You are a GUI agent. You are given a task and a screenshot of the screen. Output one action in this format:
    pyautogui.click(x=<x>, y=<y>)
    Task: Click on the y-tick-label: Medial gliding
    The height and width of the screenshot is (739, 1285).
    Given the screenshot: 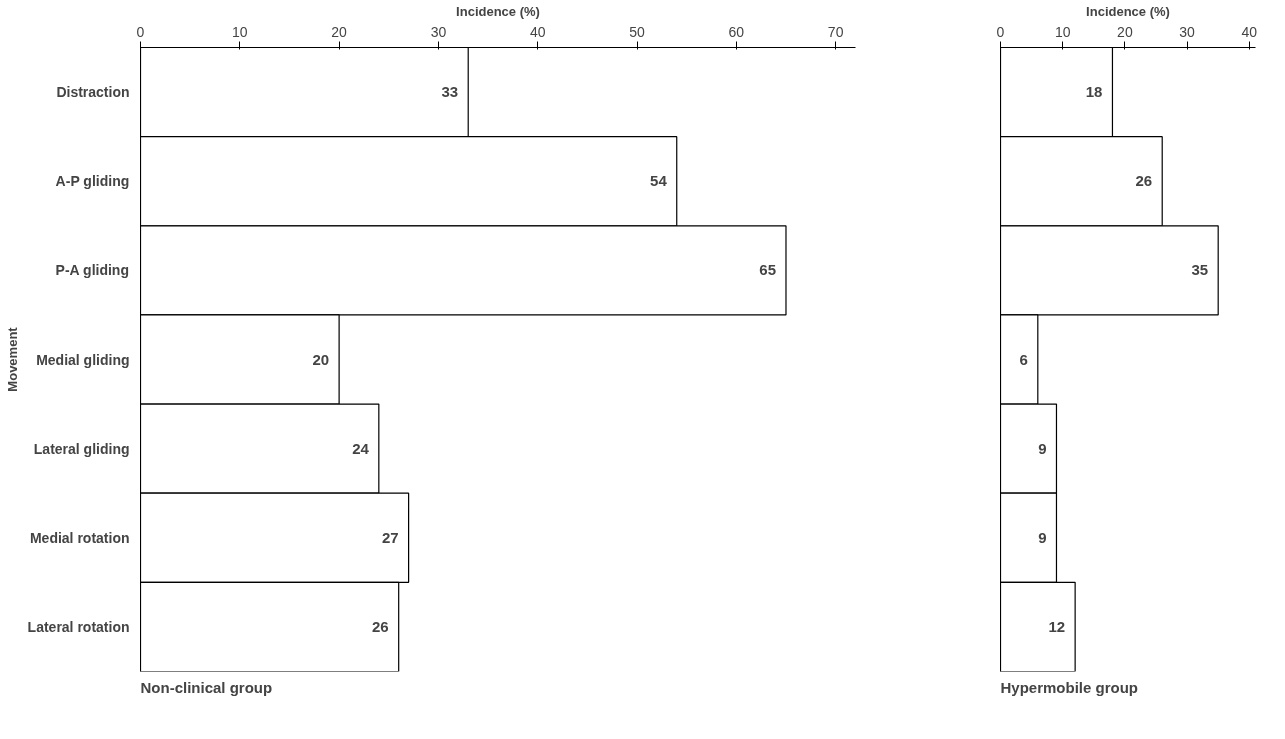 What is the action you would take?
    pyautogui.click(x=83, y=359)
    